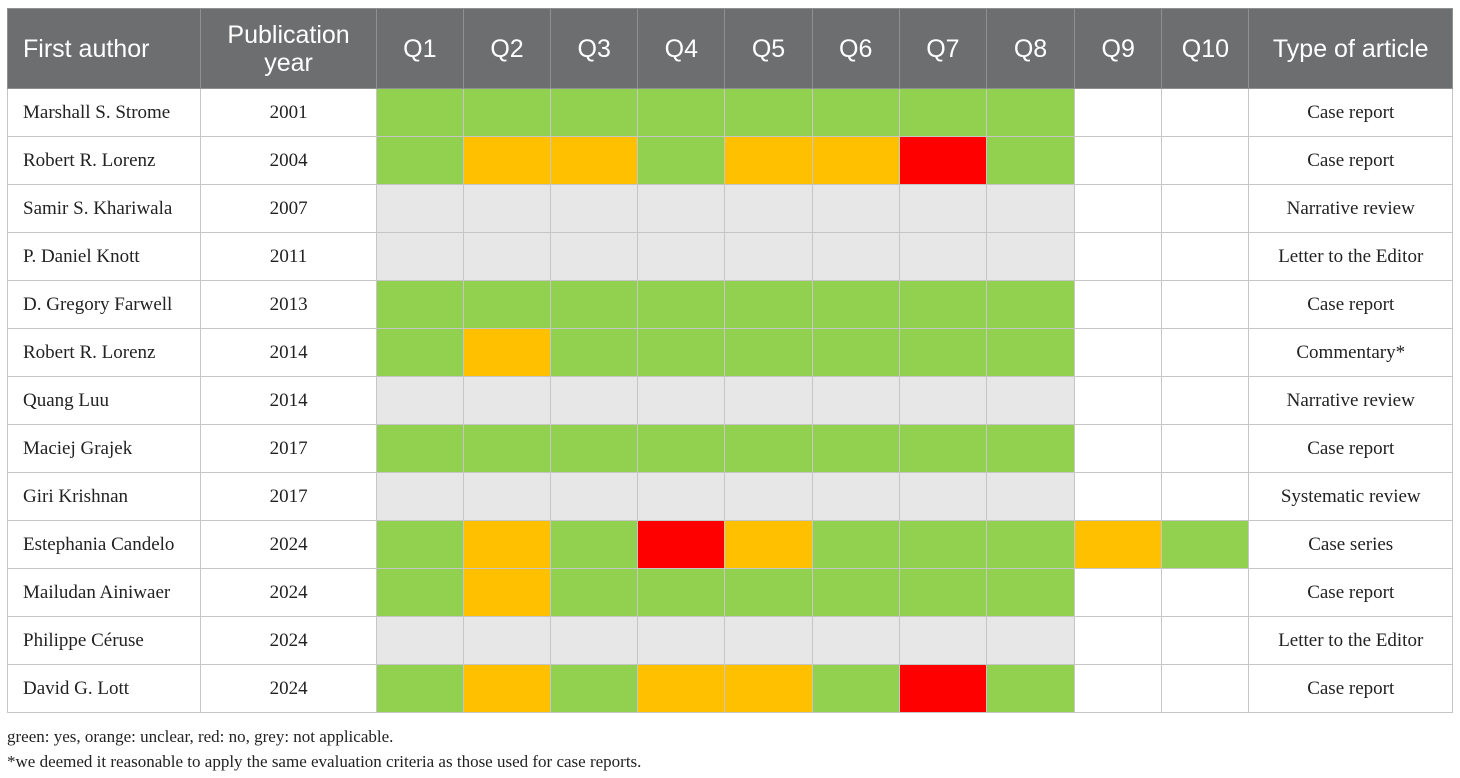 This screenshot has width=1460, height=778. Describe the element at coordinates (594, 48) in the screenshot. I see `header-q3: Q3` at that location.